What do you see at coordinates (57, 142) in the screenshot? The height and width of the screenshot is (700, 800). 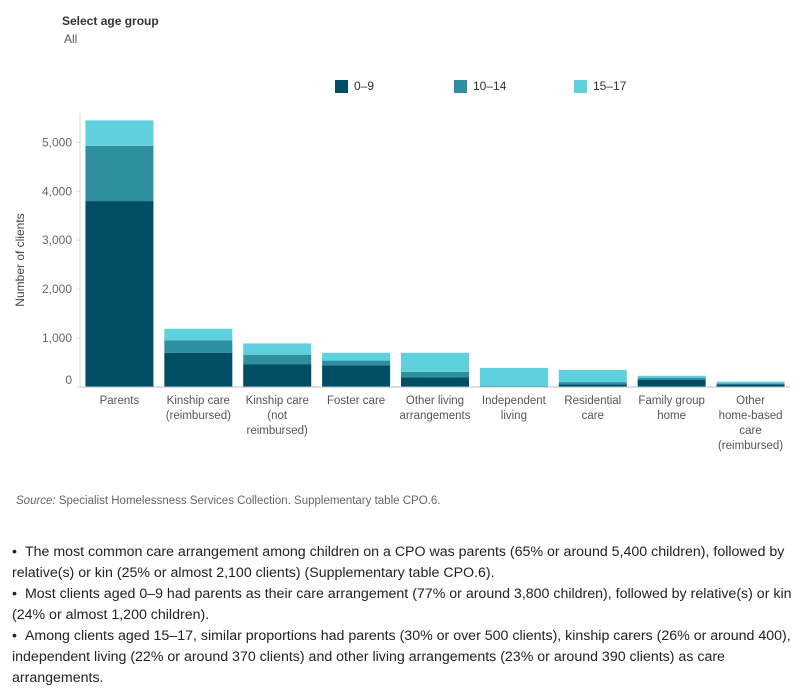 I see `y-tick-label: 5,000` at bounding box center [57, 142].